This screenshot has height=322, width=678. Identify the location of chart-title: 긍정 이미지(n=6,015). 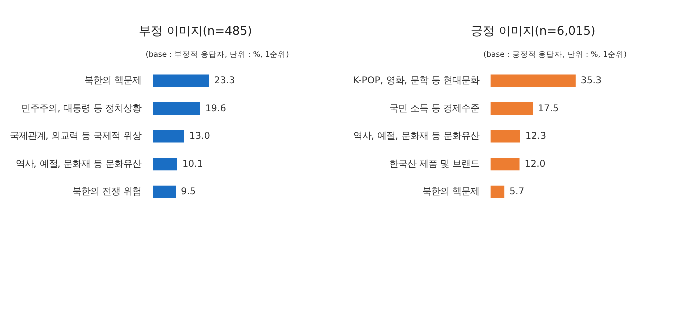
(533, 31).